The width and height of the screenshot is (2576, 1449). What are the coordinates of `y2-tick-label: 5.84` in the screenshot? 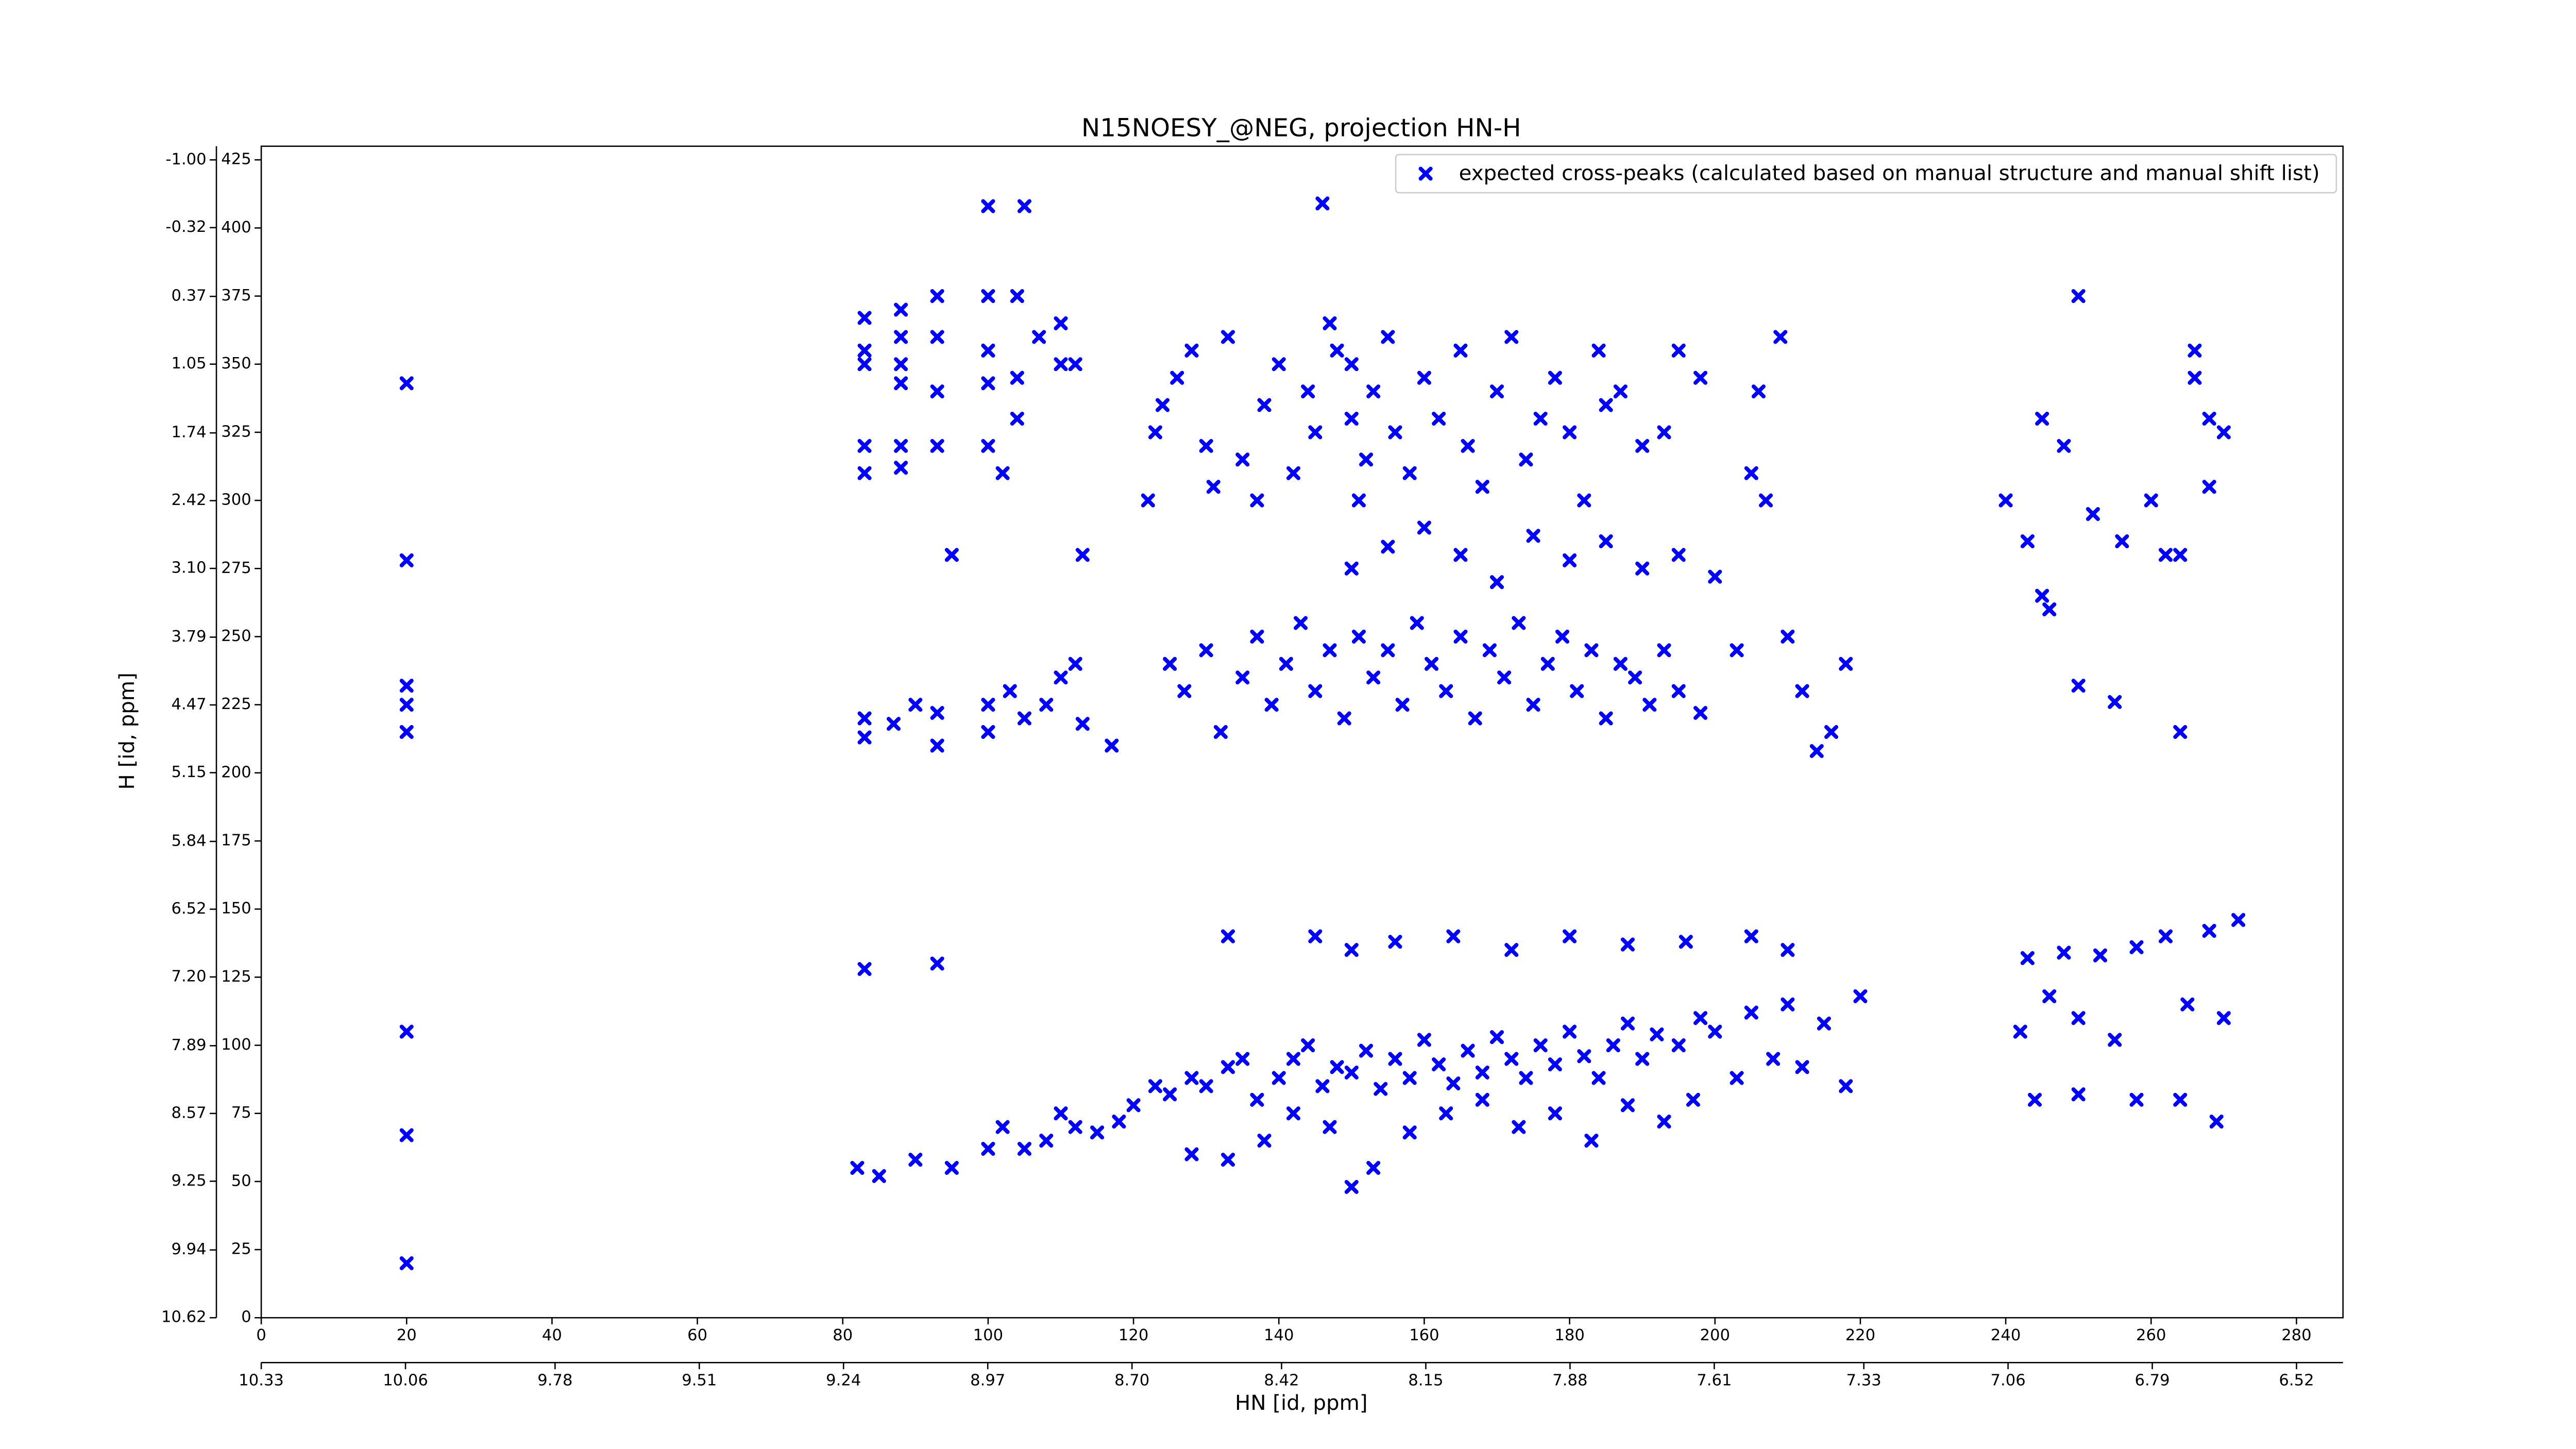 It's located at (188, 841).